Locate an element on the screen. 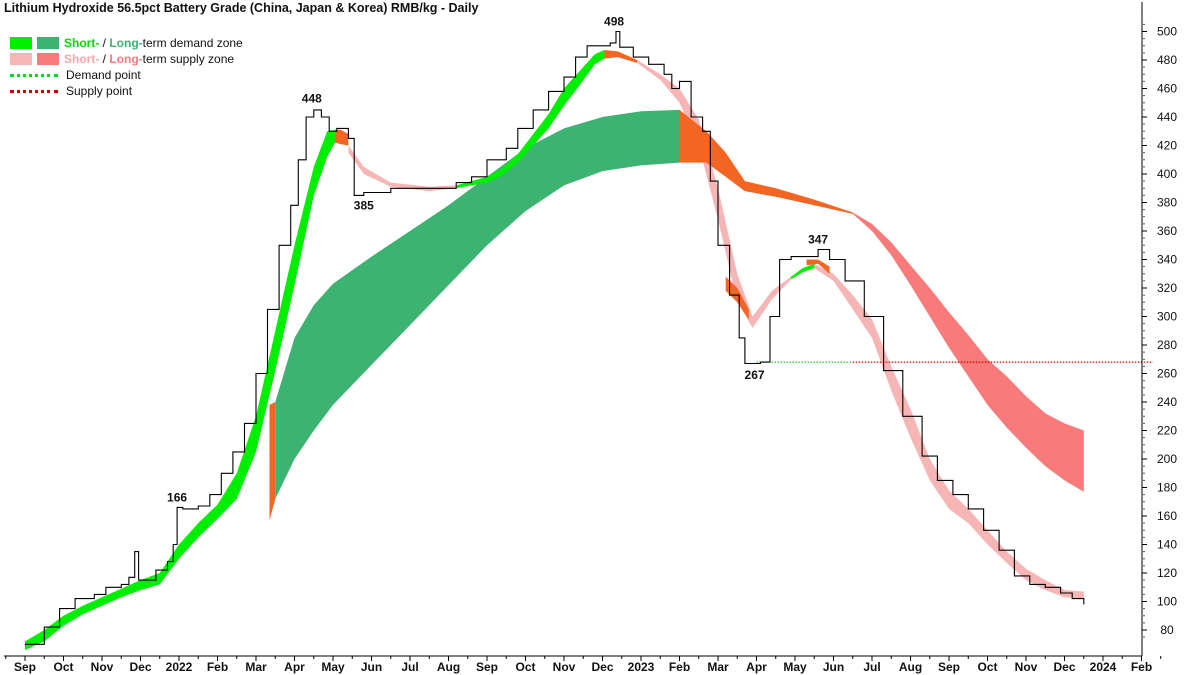  y-tick-label: 200 is located at coordinates (1167, 459).